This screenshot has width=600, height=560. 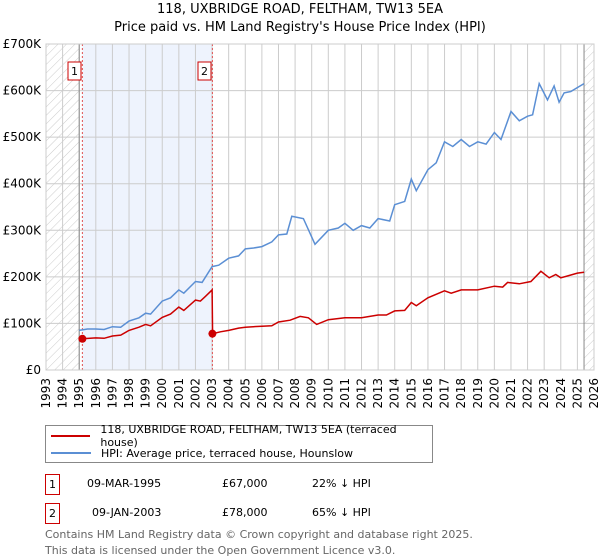 I want to click on marker-label: 2, so click(x=204, y=71).